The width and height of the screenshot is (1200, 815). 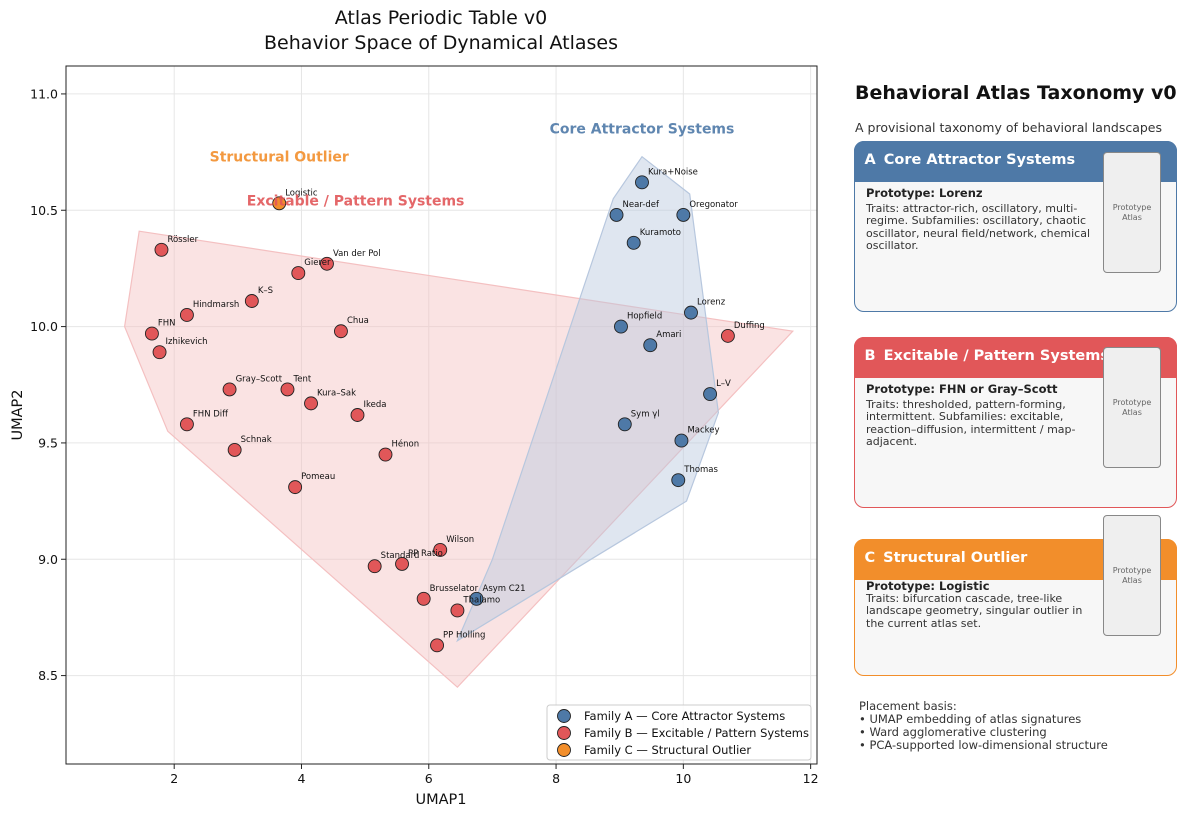 I want to click on y-tick-label: 9.0, so click(x=48, y=559).